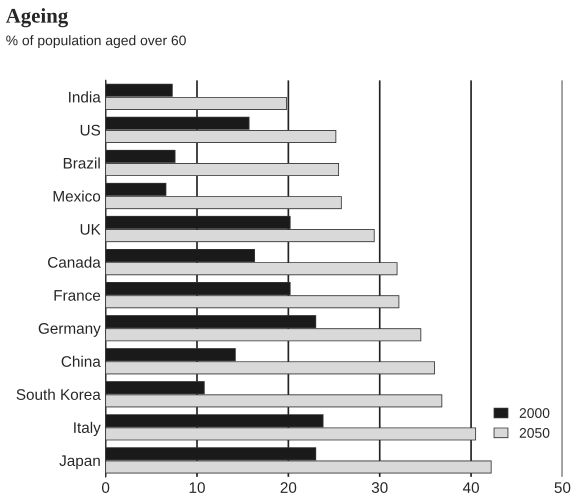 This screenshot has width=571, height=502. What do you see at coordinates (77, 196) in the screenshot?
I see `y-tick-label: Mexico` at bounding box center [77, 196].